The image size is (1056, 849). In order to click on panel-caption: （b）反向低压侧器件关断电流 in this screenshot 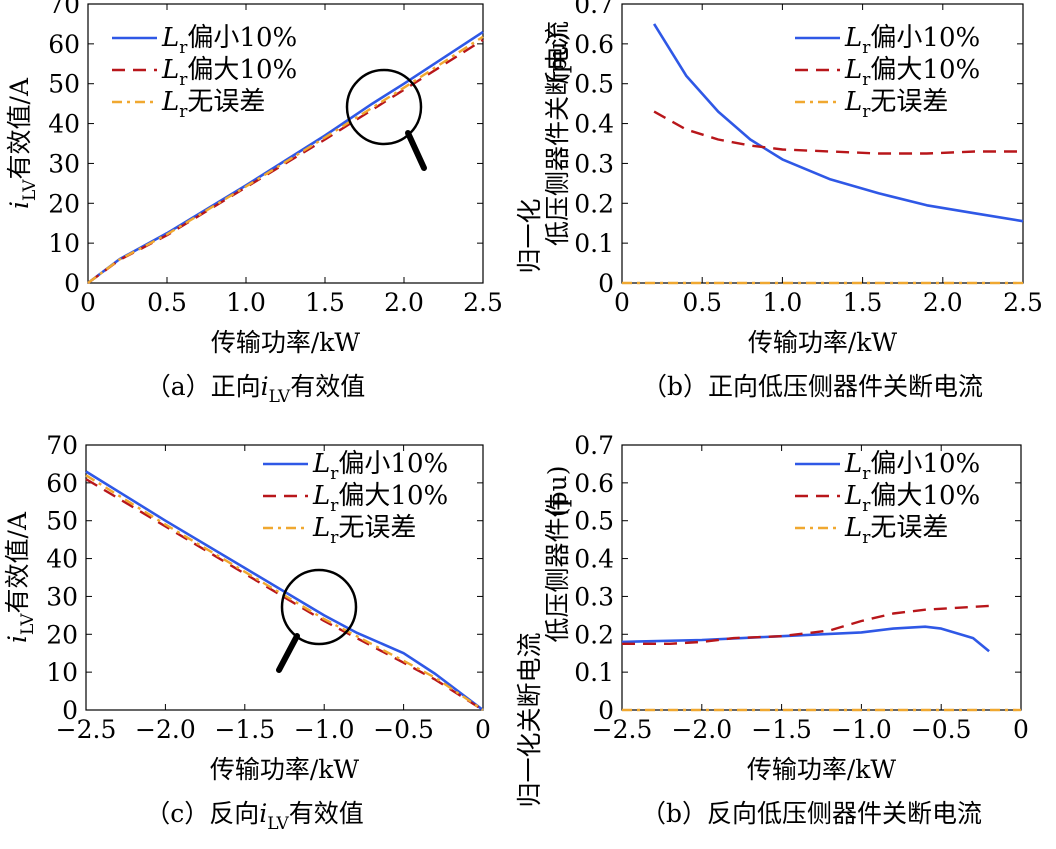, I will do `click(811, 813)`.